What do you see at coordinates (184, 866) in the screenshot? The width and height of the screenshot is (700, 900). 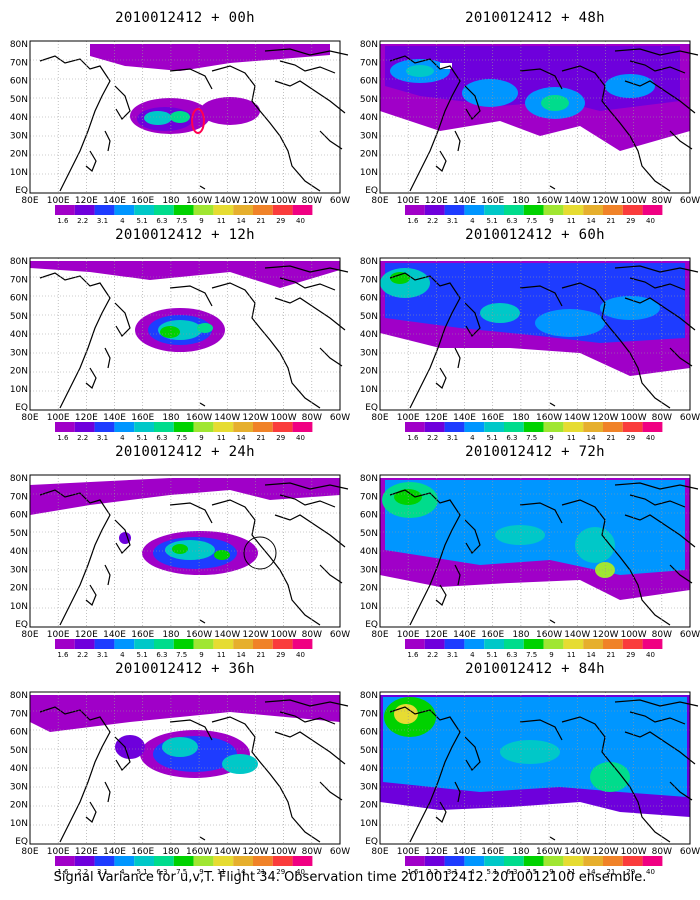 I see `colorbar: 1.6 2.2 3.1 4 5.1 6.3 7.5 9 11 14 21 29 40` at bounding box center [184, 866].